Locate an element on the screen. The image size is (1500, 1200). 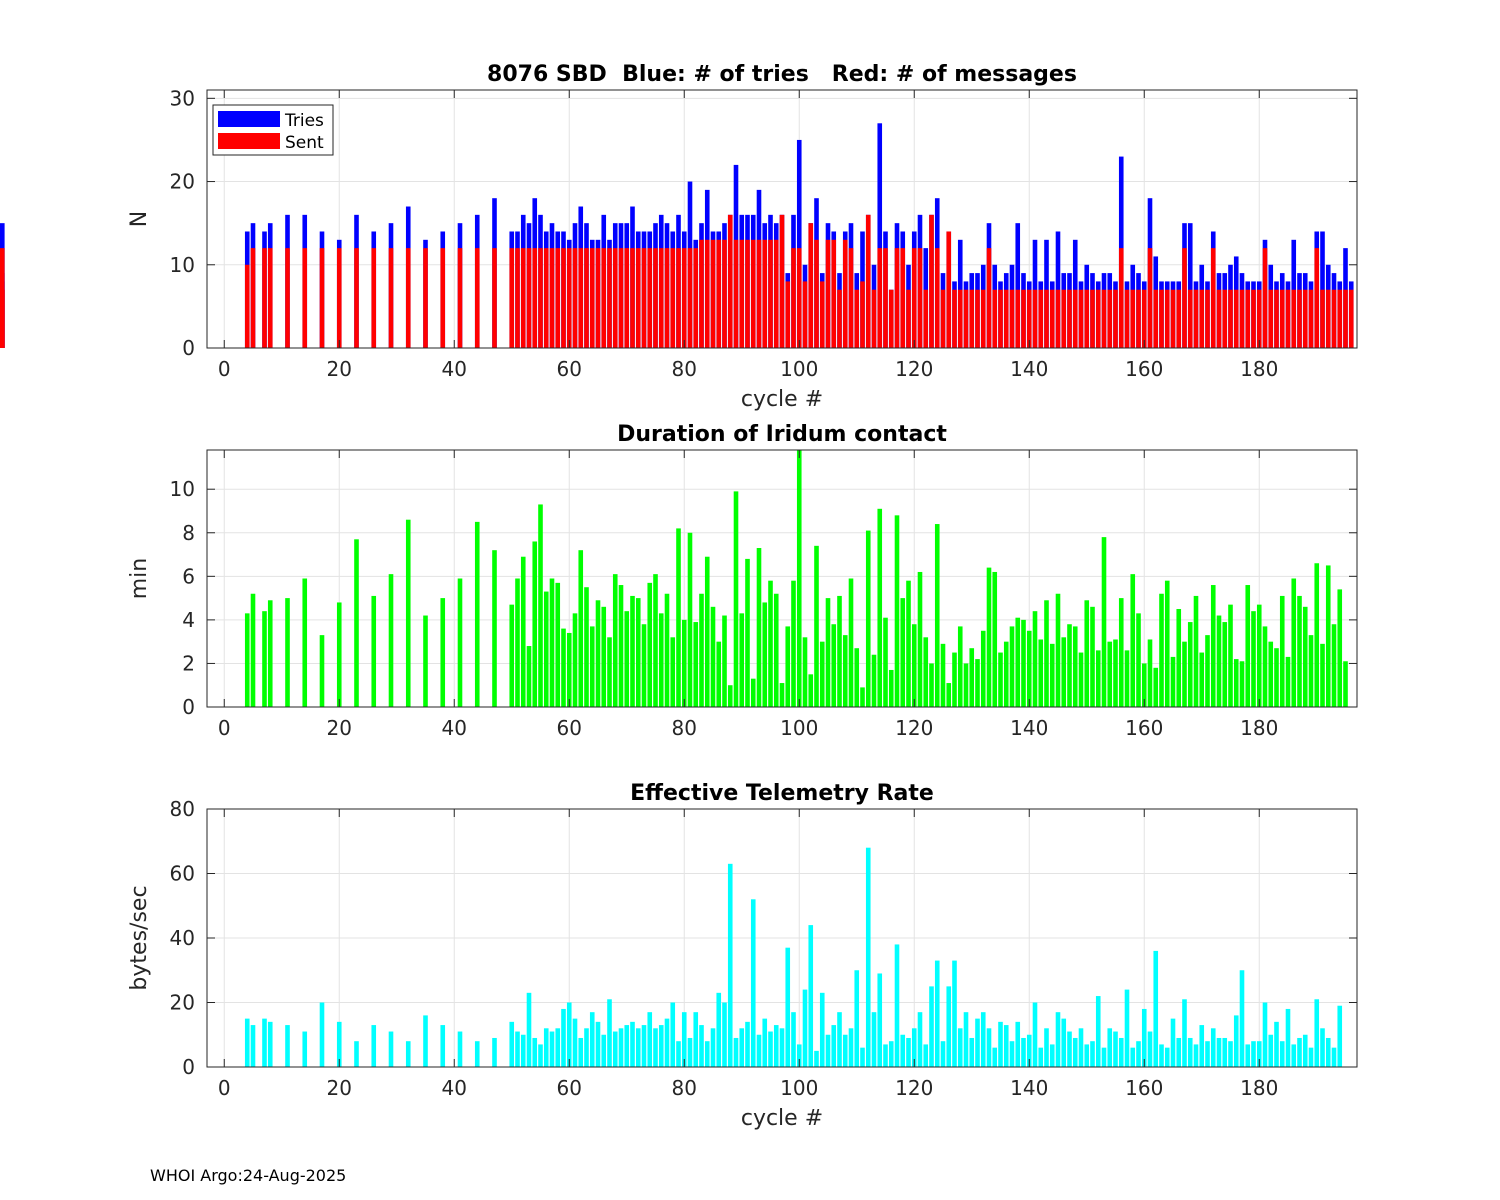
y-tick-label: 60 is located at coordinates (182, 874).